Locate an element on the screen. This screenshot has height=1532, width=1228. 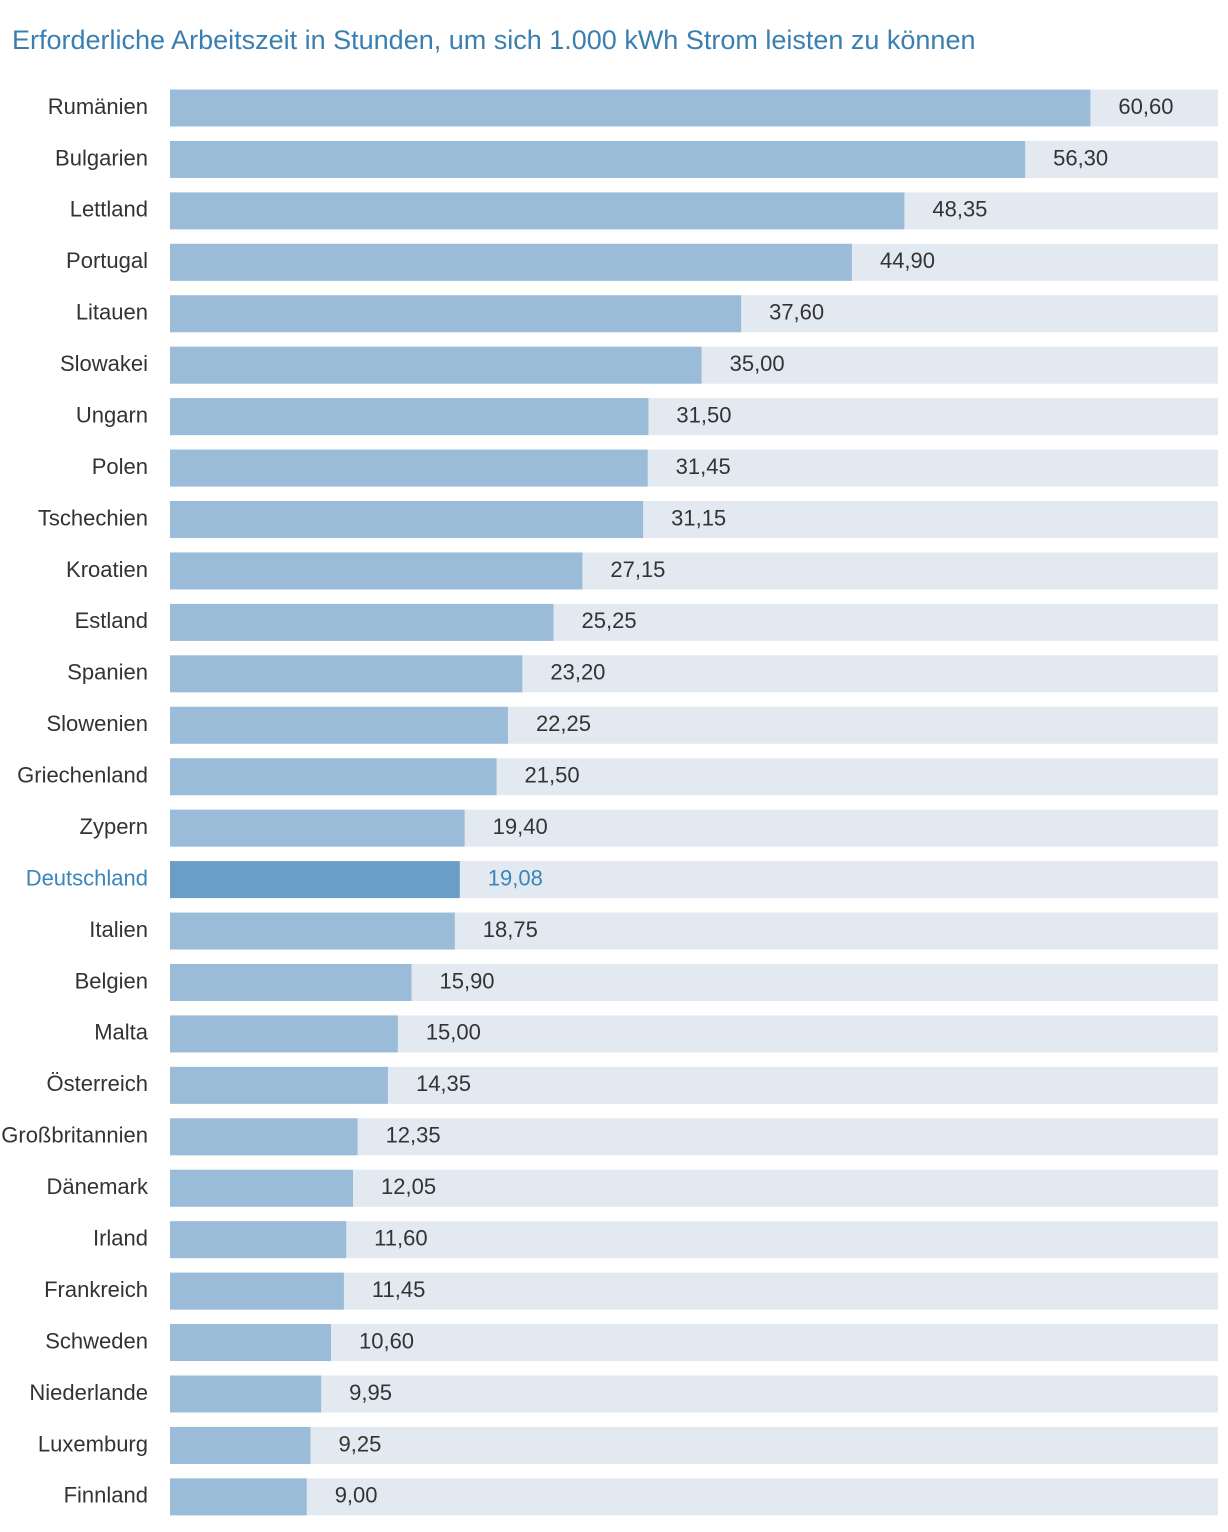
value-label: 35,00 is located at coordinates (757, 363).